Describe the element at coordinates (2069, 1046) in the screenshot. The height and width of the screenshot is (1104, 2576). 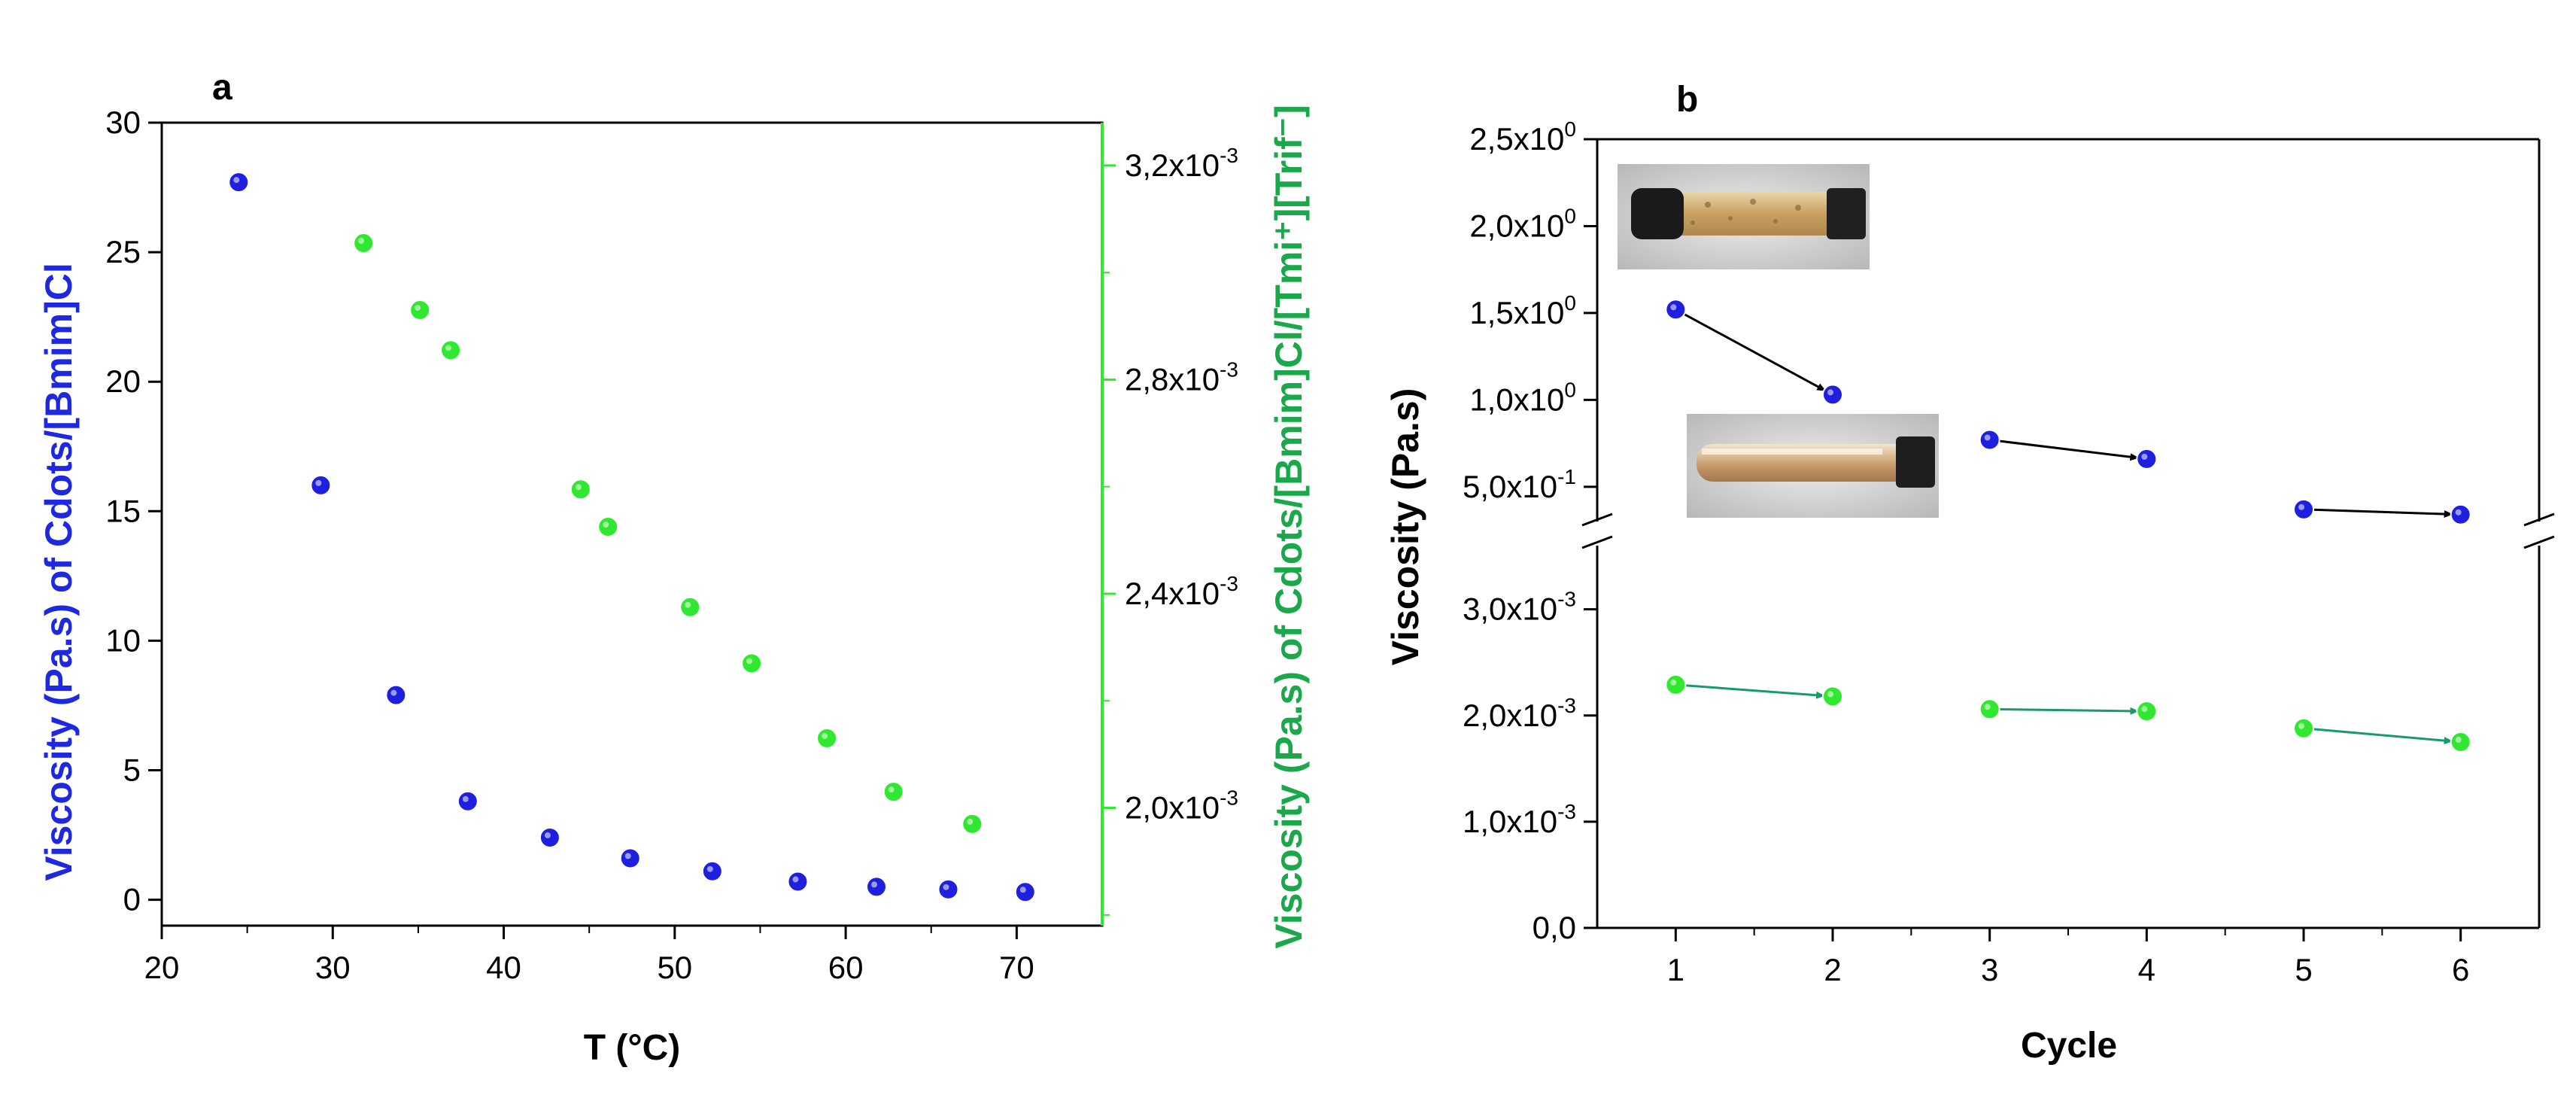
I see `x-axis-label-b: Cycle` at that location.